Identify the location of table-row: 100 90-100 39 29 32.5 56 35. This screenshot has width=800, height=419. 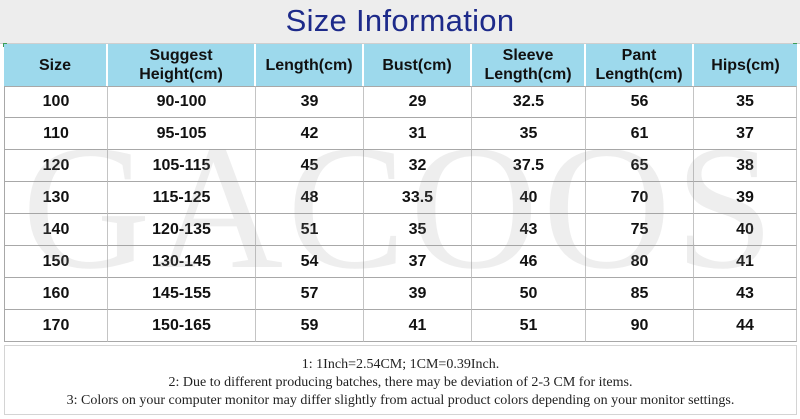
(400, 102).